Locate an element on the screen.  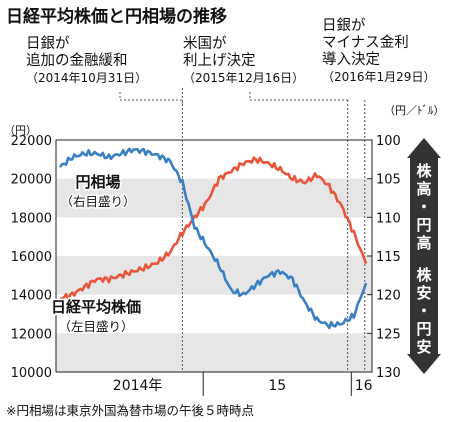
yen-series-sublabel: （右目盛り） is located at coordinates (97, 201).